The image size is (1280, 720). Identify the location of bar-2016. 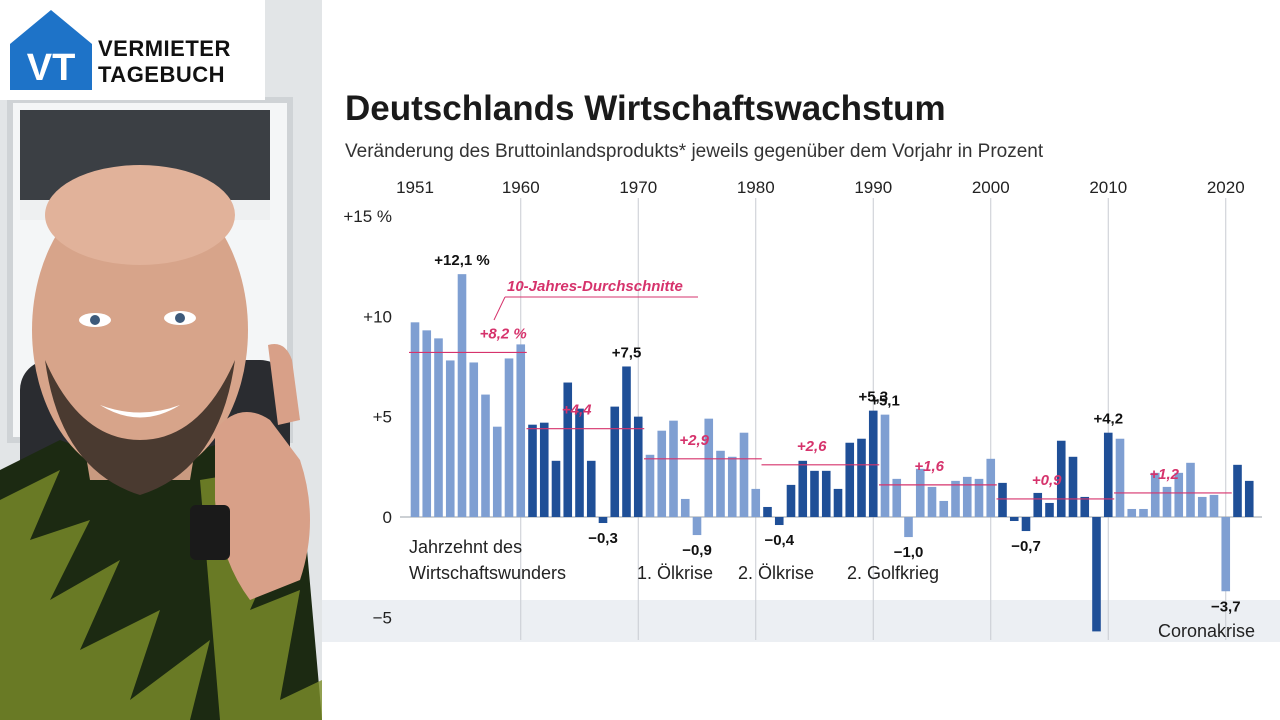
(1179, 494).